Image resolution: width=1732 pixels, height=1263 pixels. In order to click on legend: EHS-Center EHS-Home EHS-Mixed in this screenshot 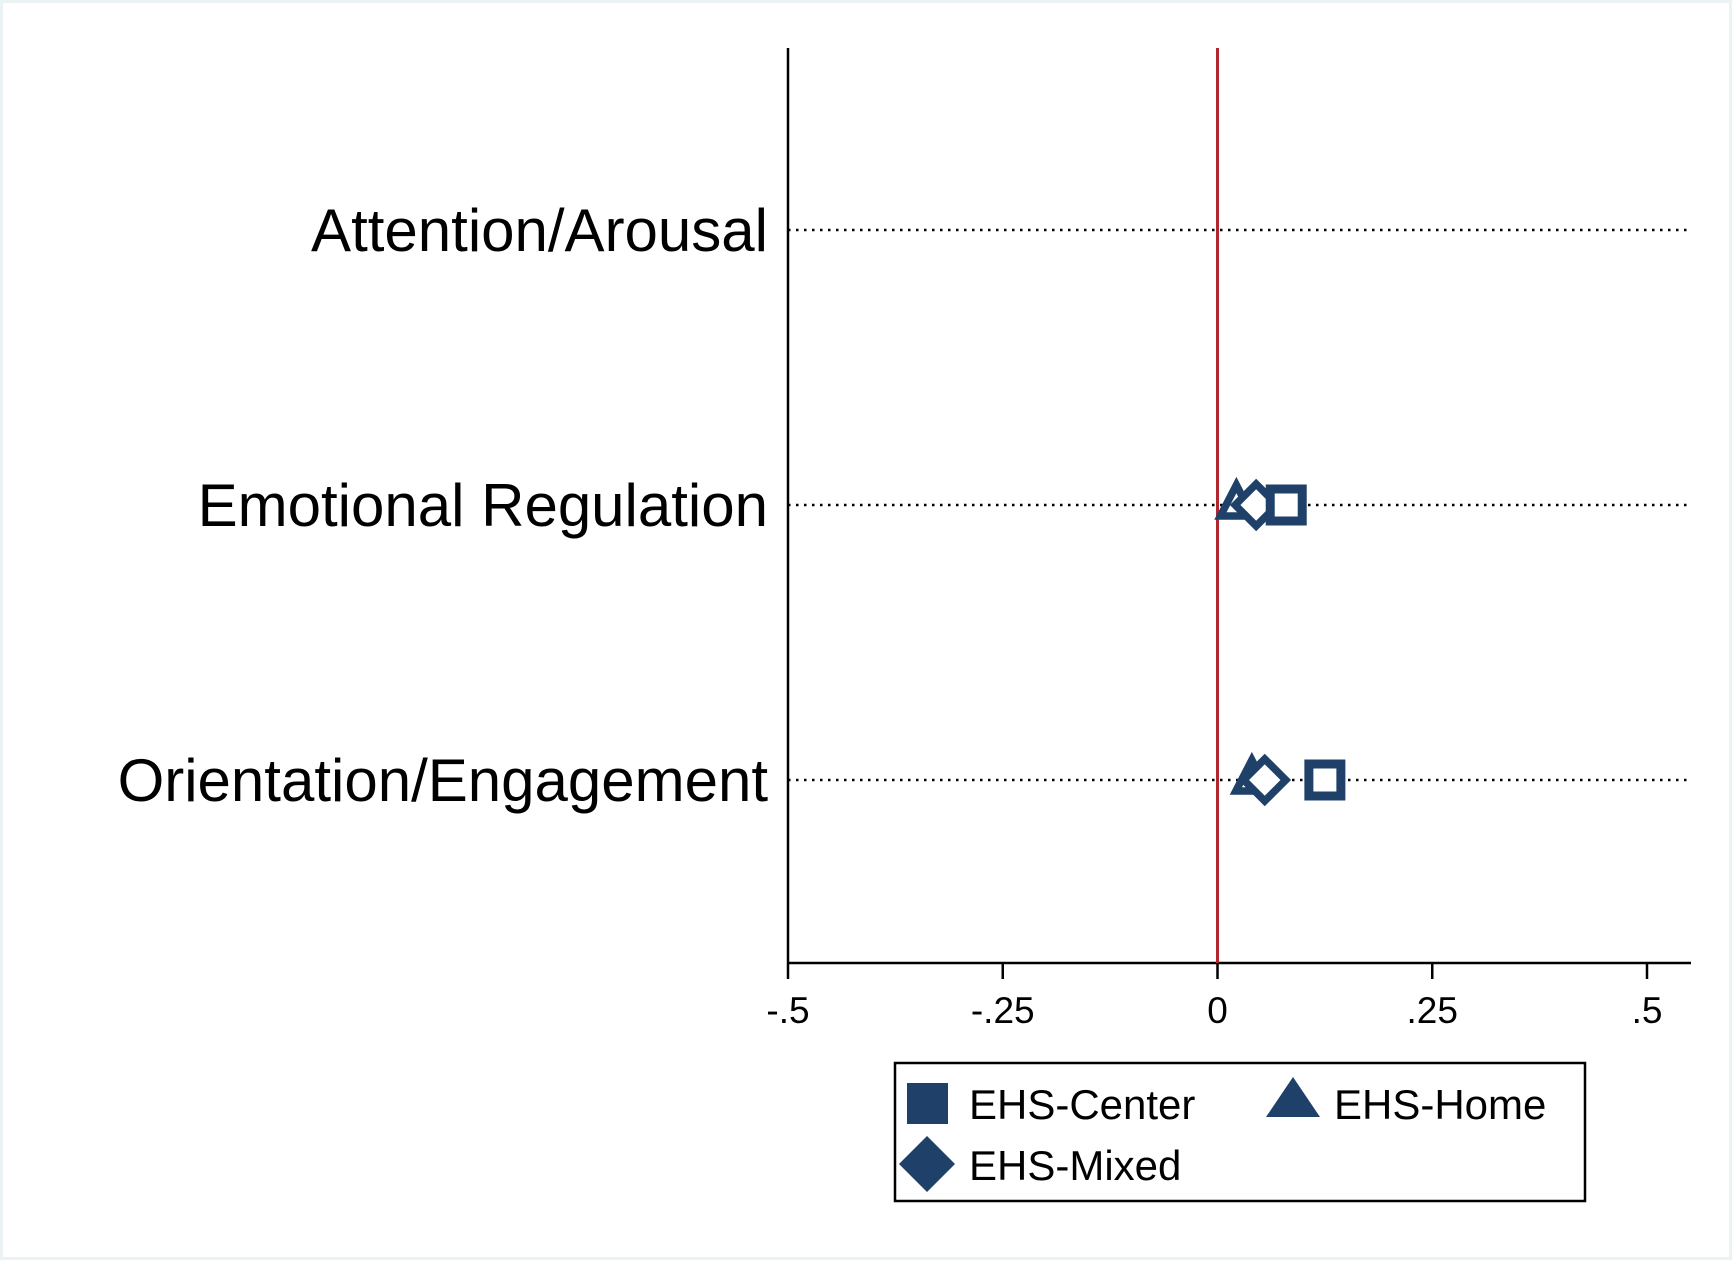, I will do `click(1240, 1132)`.